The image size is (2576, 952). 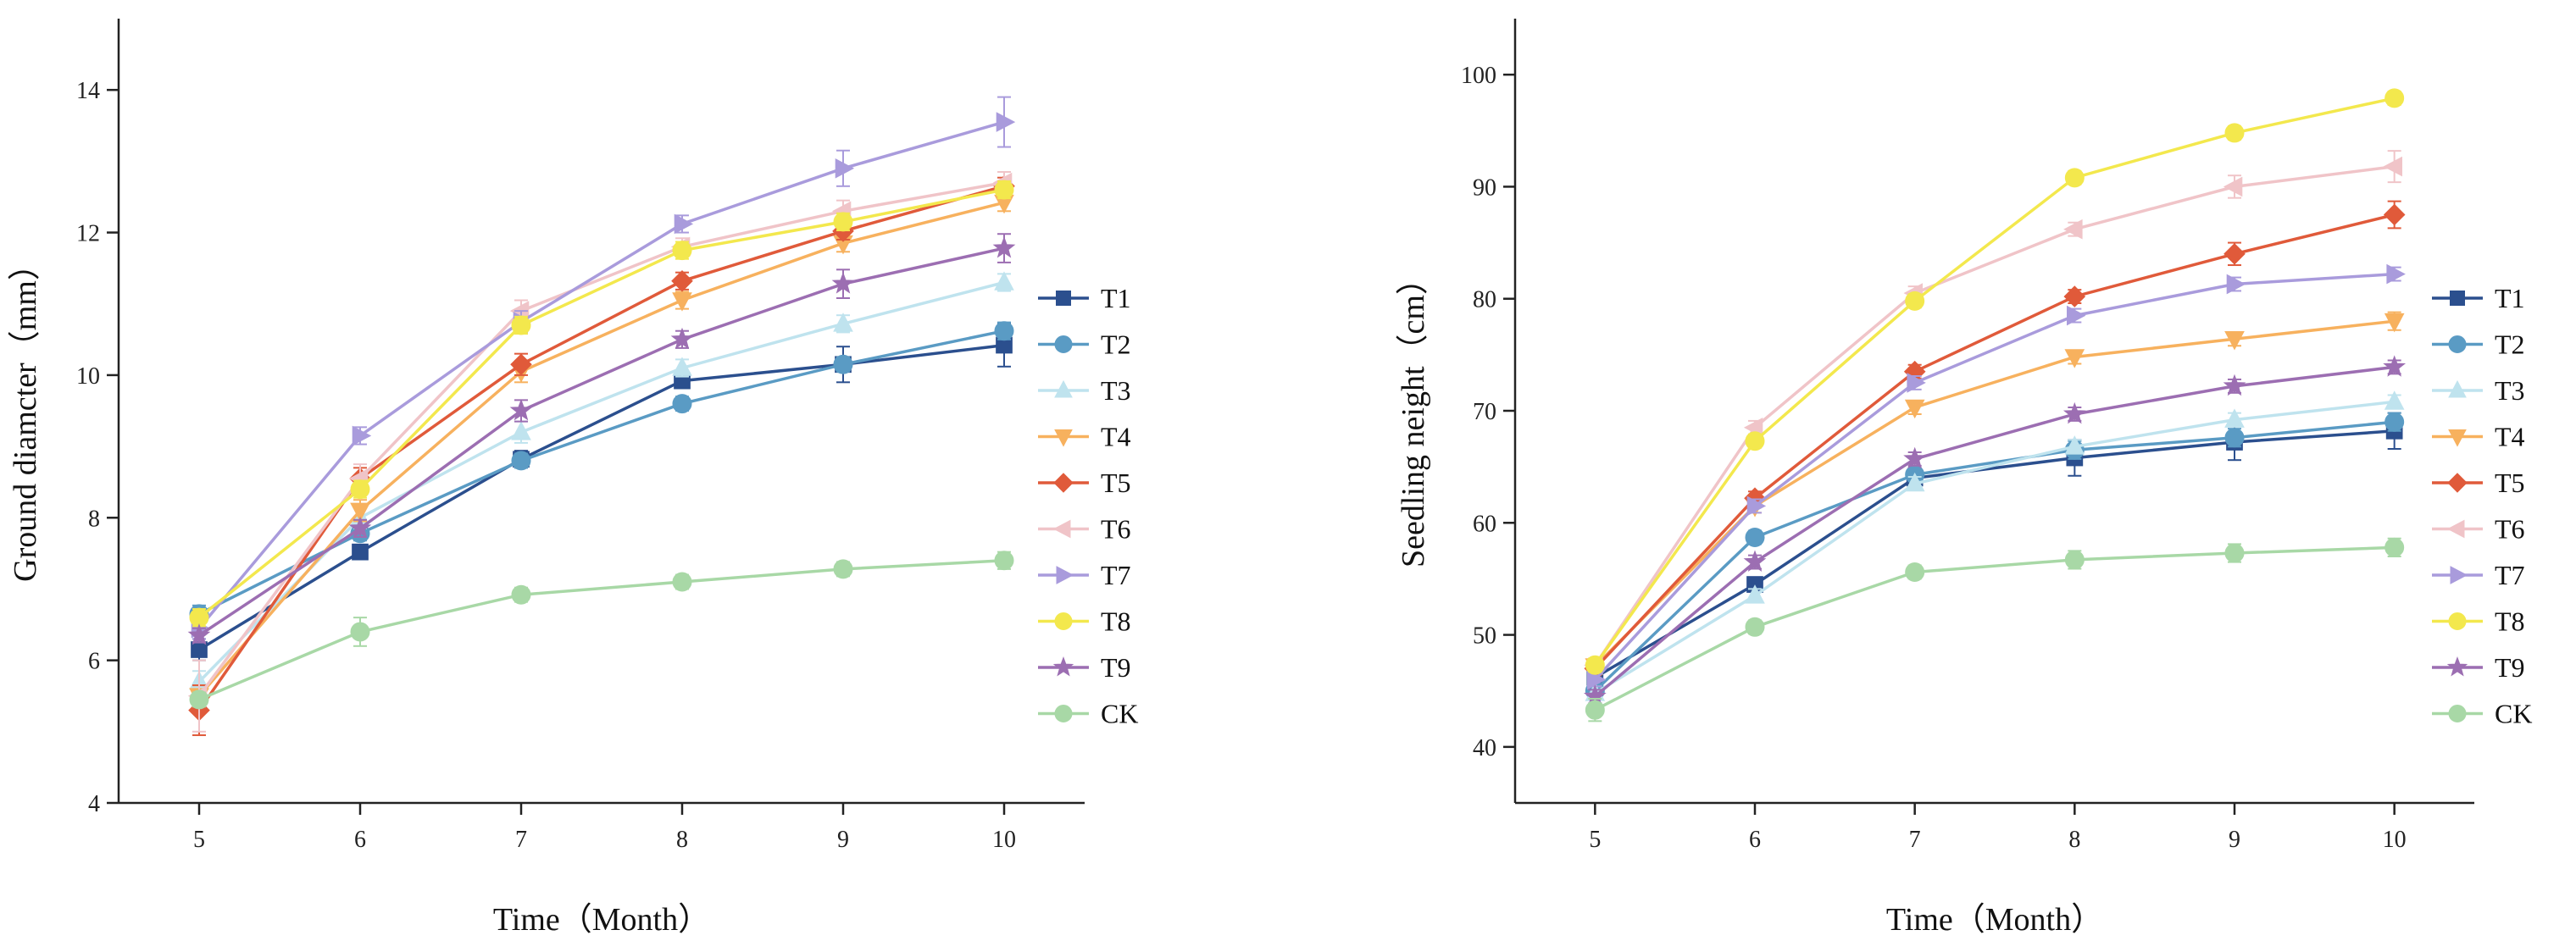 What do you see at coordinates (1484, 748) in the screenshot?
I see `y-tick-label: 40` at bounding box center [1484, 748].